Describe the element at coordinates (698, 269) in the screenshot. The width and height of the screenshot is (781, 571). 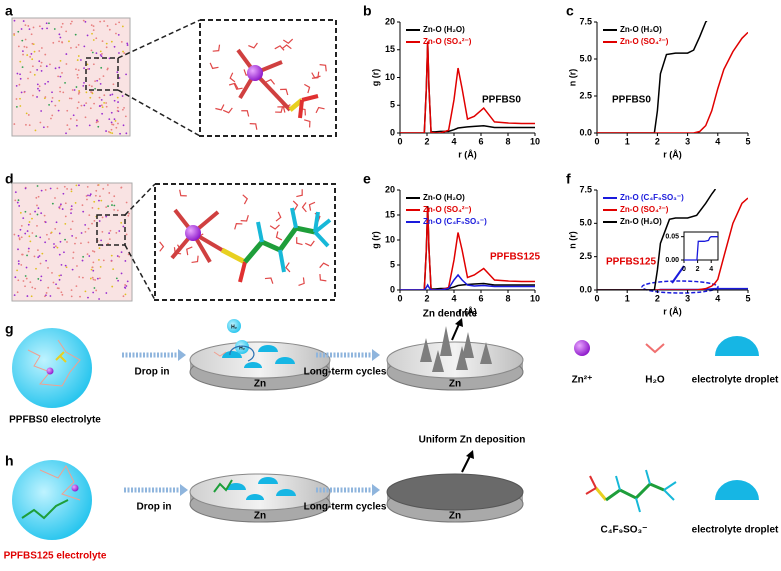
I see `x-tick-label: 2` at that location.